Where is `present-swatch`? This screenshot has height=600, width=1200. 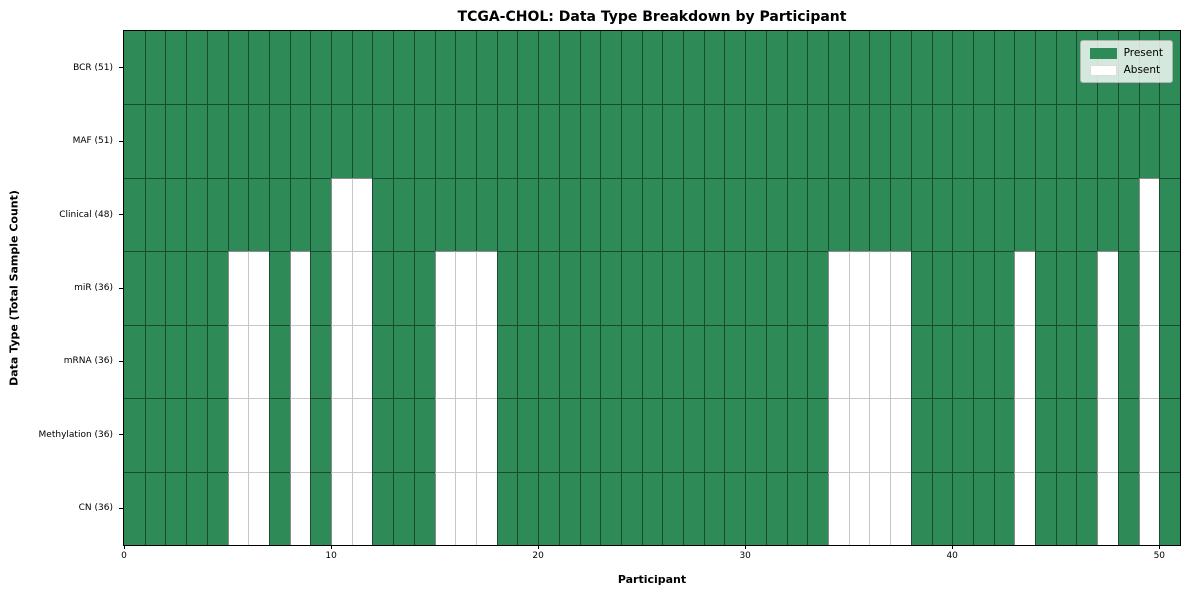
present-swatch is located at coordinates (1103, 53).